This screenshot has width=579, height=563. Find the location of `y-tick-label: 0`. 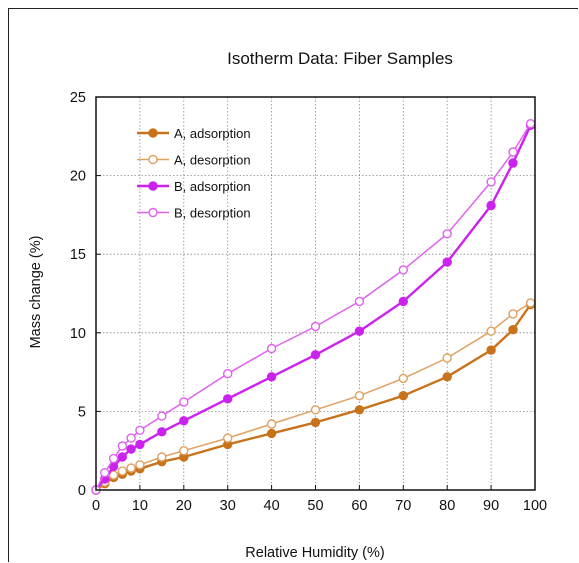

y-tick-label: 0 is located at coordinates (82, 491).